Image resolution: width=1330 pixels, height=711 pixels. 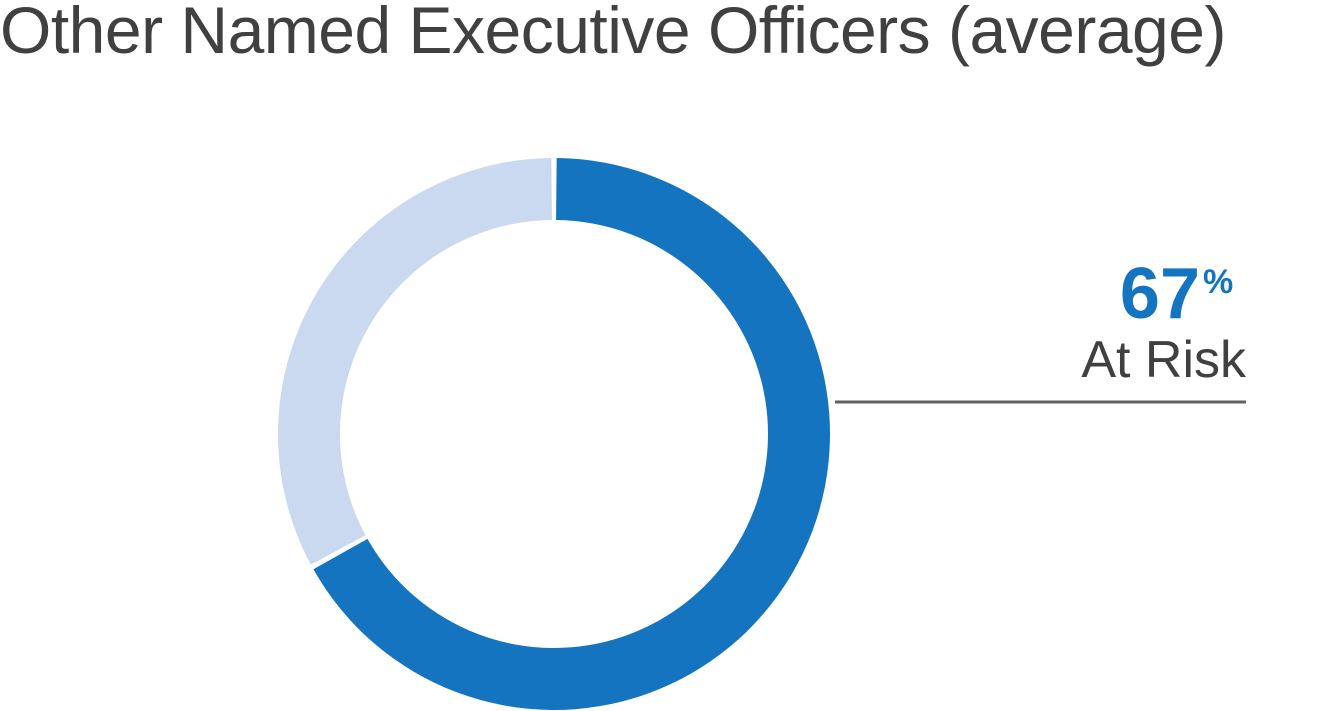 I want to click on callout-text: 67, so click(x=1160, y=294).